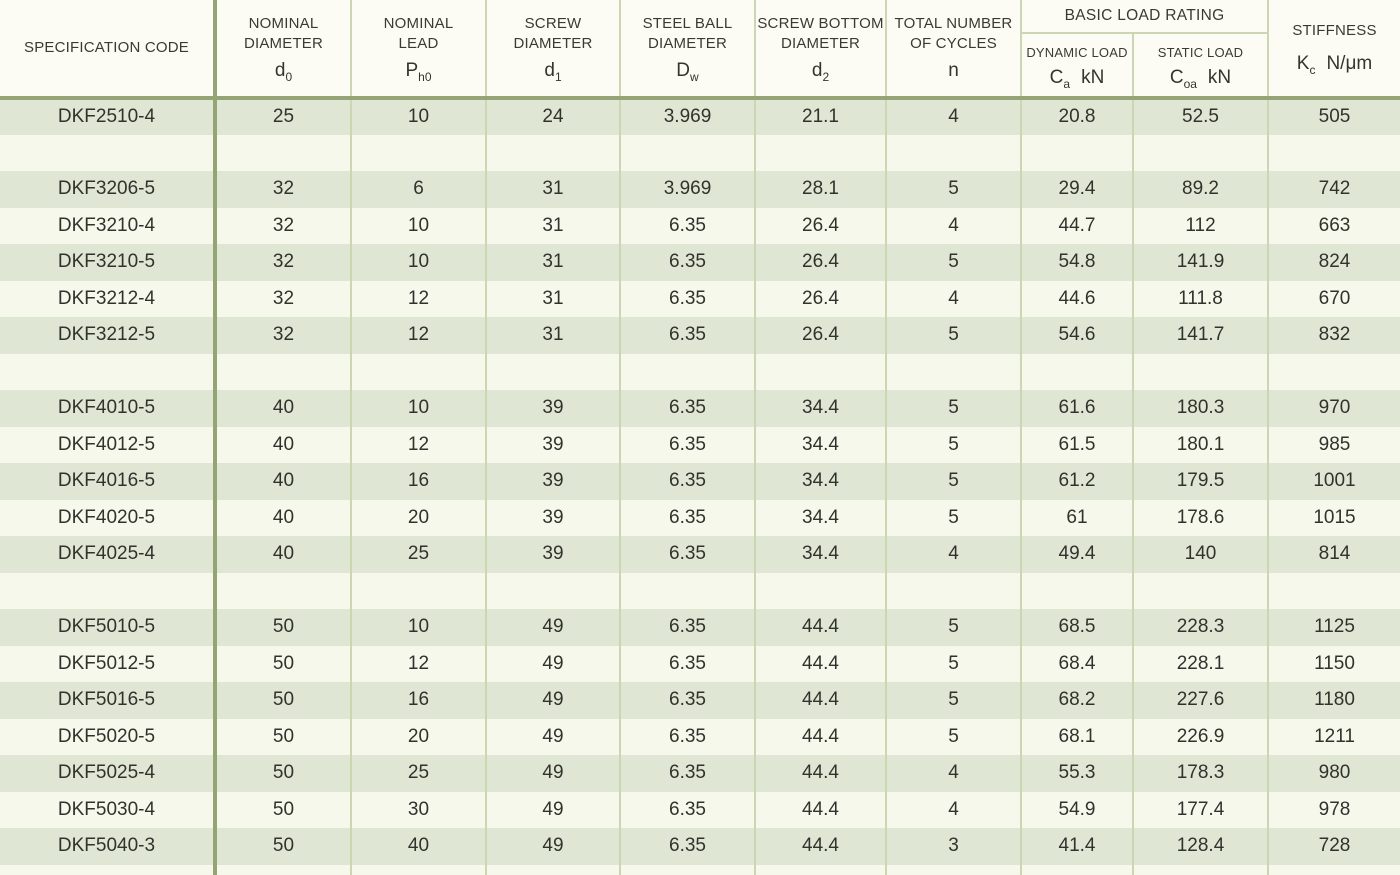  What do you see at coordinates (1333, 554) in the screenshot?
I see `value-cell: 814` at bounding box center [1333, 554].